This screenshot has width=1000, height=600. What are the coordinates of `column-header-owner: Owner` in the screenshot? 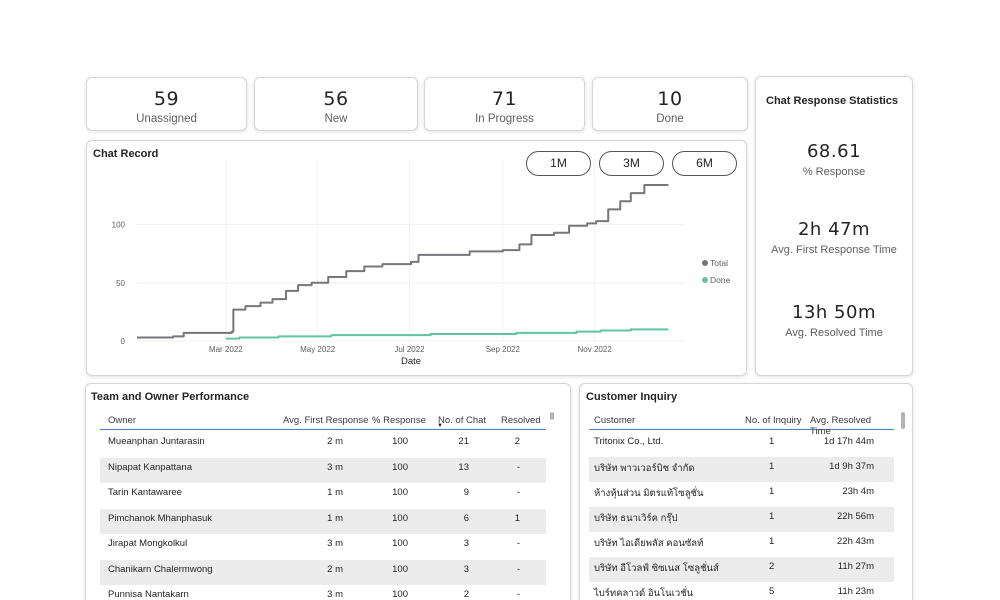 It's located at (122, 420).